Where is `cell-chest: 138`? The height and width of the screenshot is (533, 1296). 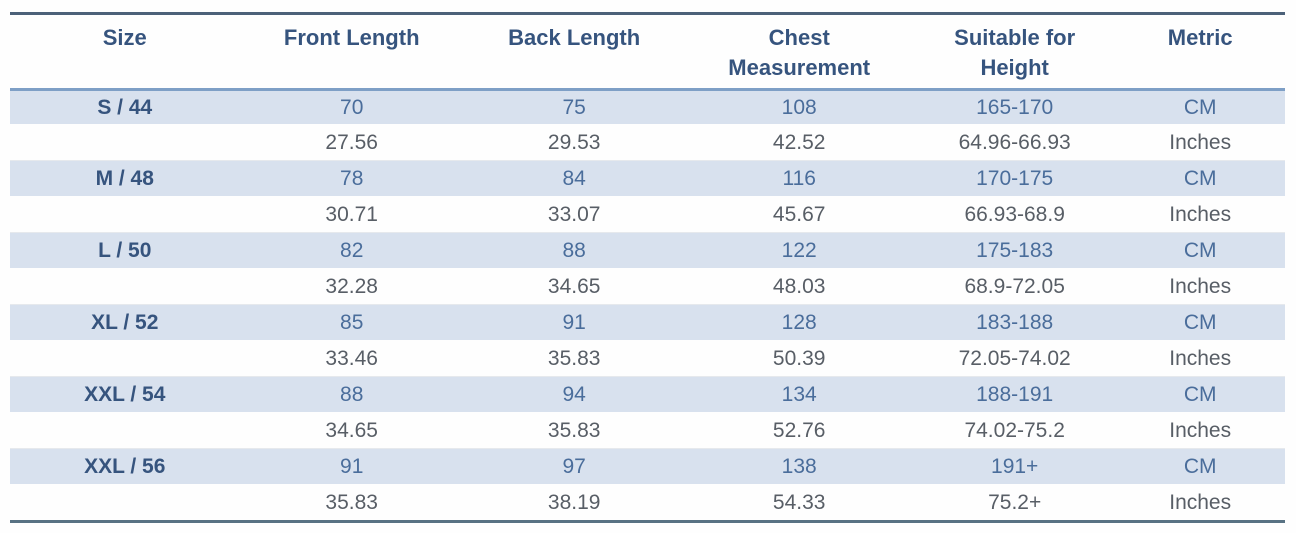
cell-chest: 138 is located at coordinates (799, 466).